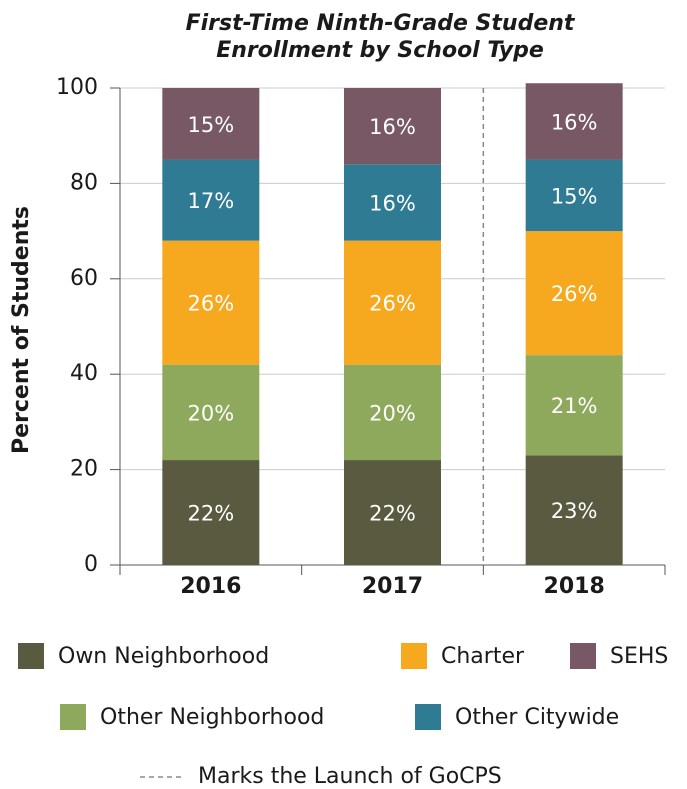 Image resolution: width=687 pixels, height=789 pixels. Describe the element at coordinates (84, 278) in the screenshot. I see `y-tick-label: 60` at that location.